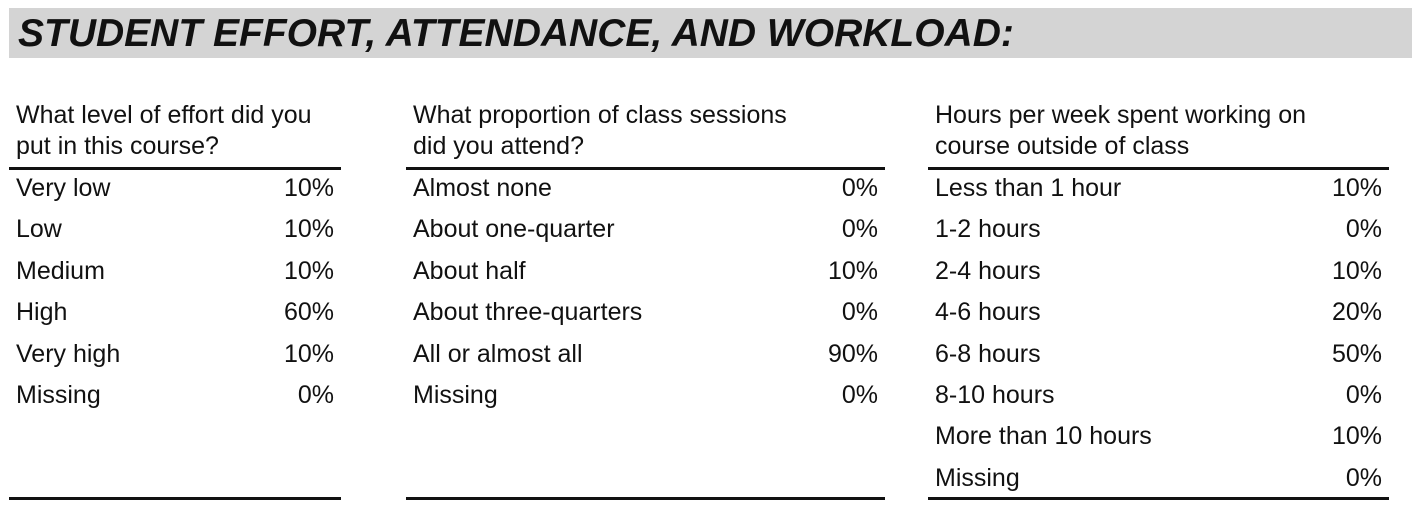  I want to click on table-row: About half 10%, so click(645, 275).